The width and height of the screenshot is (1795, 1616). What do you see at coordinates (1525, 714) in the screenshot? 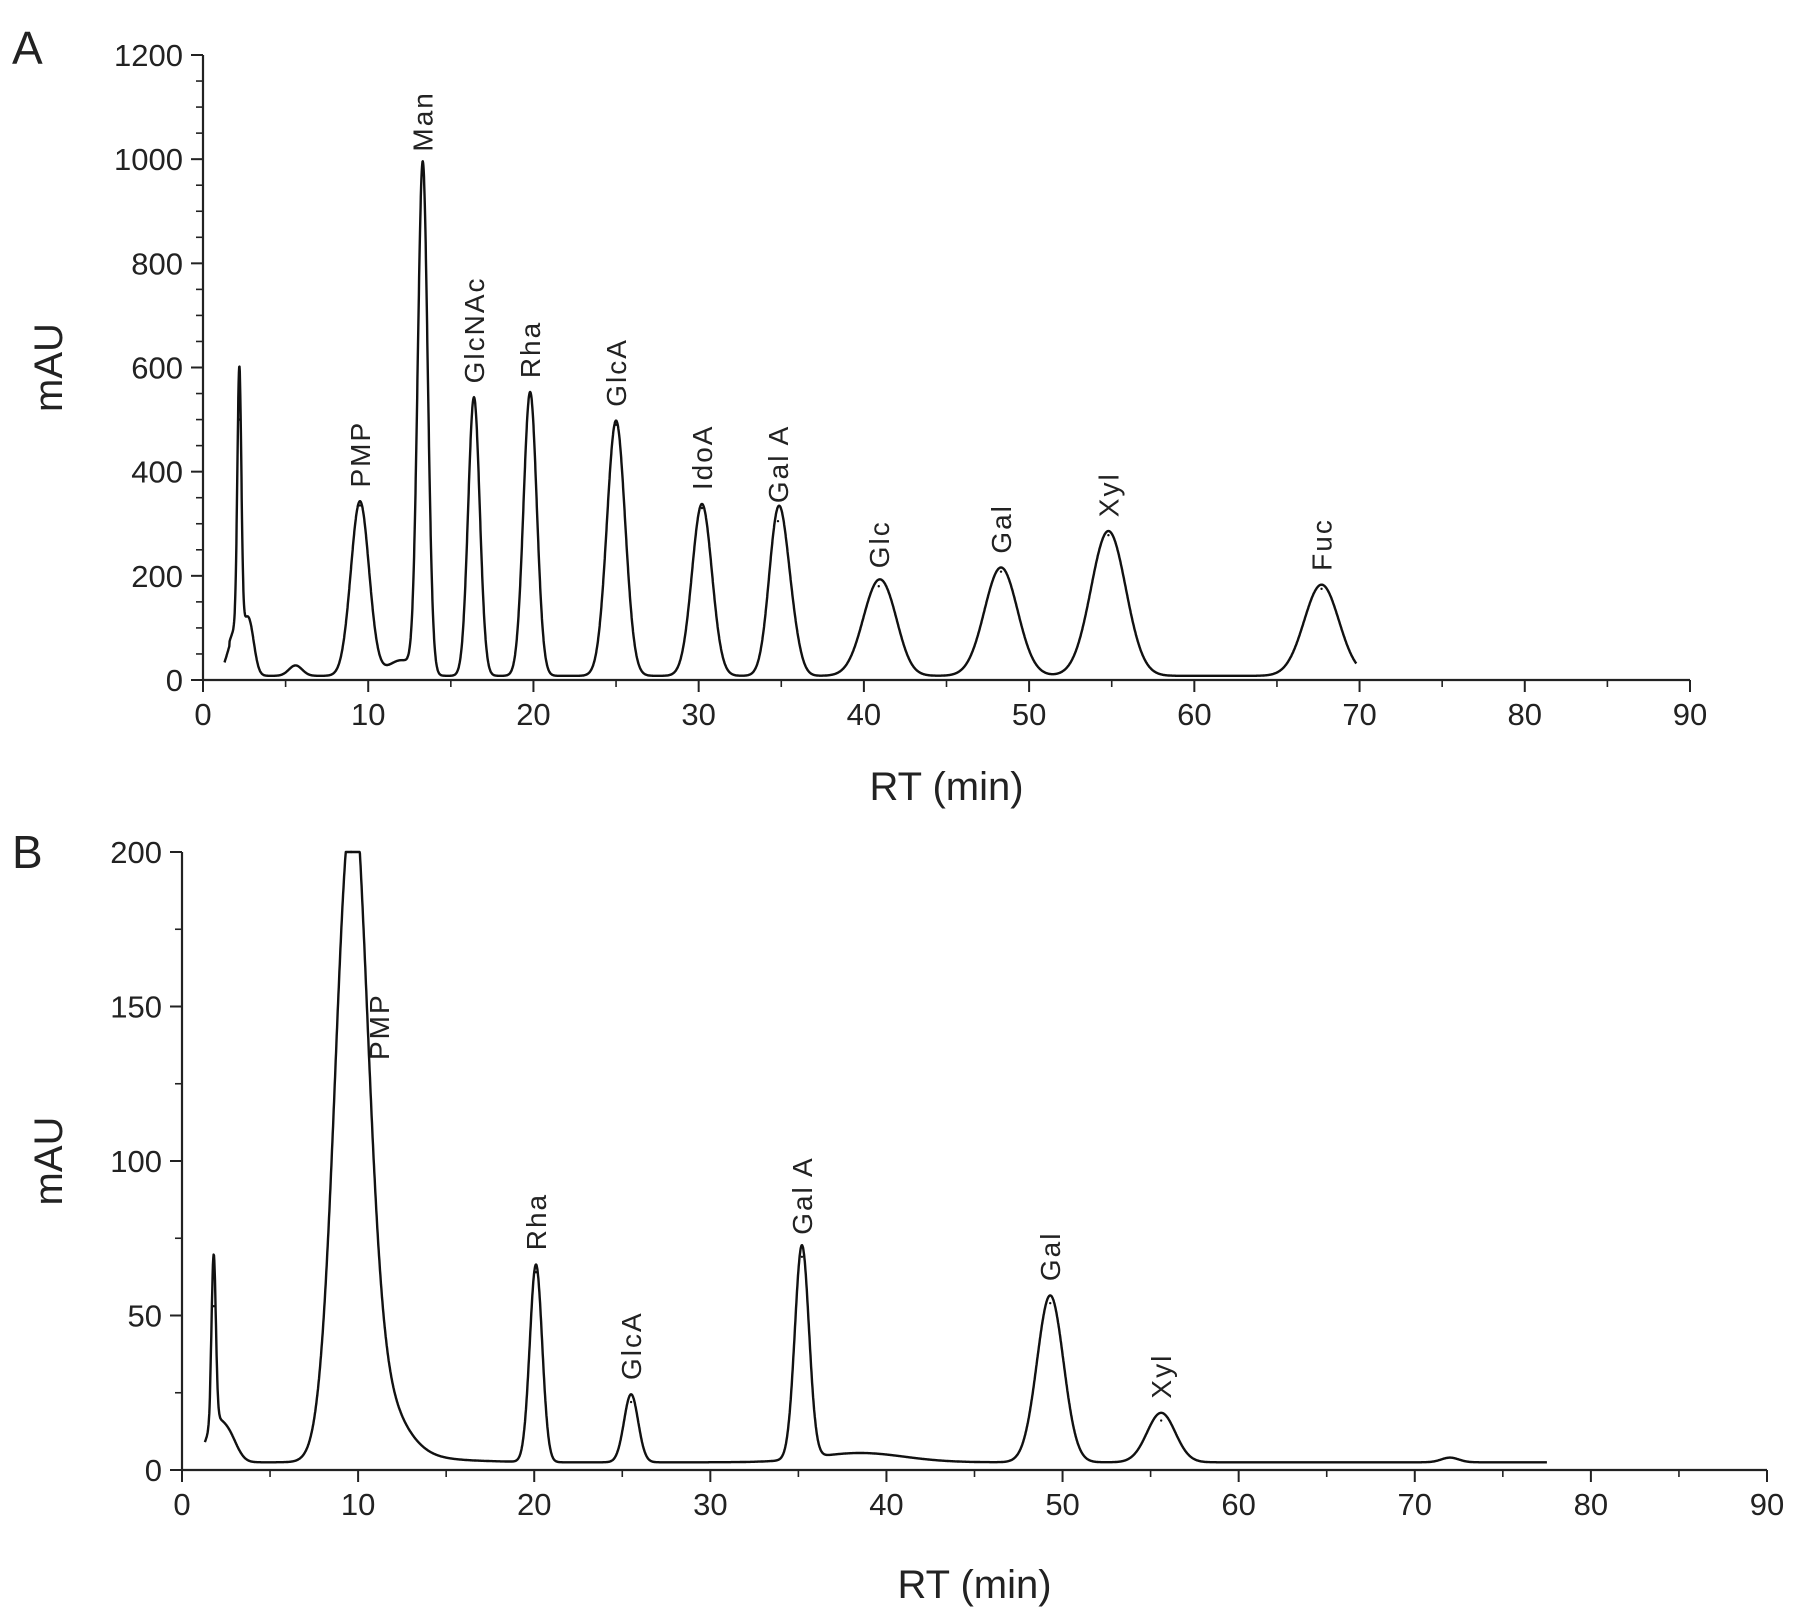
I see `panel-a-x-tick-label: 80` at bounding box center [1525, 714].